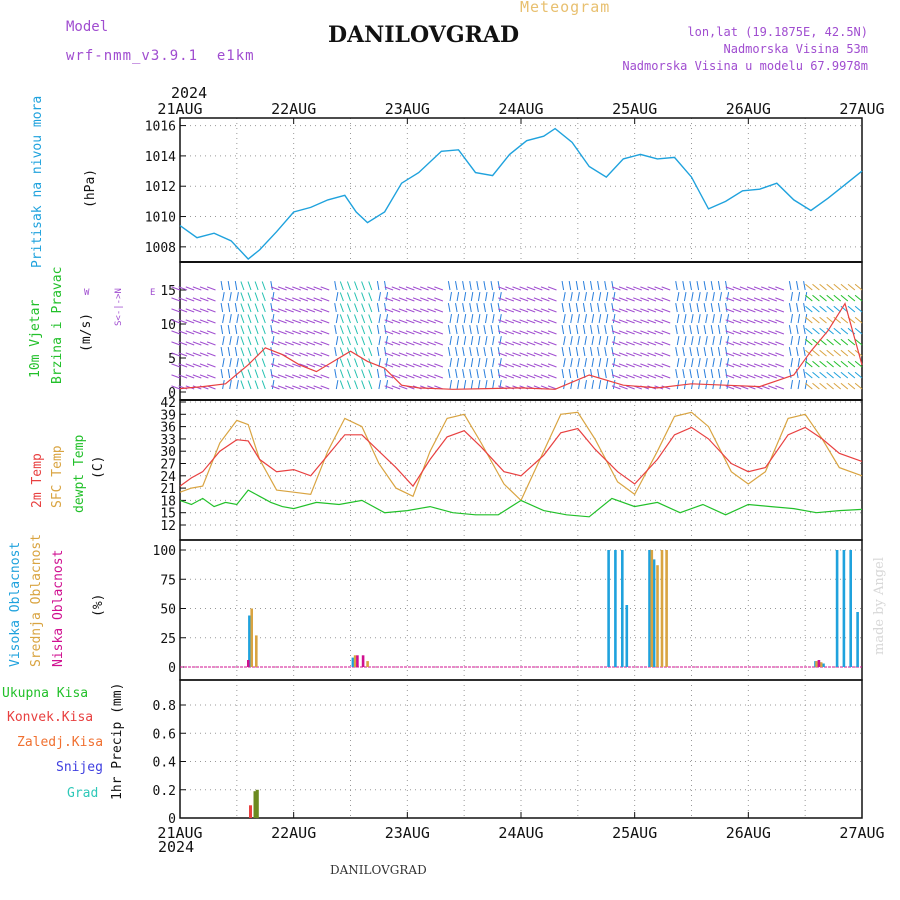 This screenshot has height=900, width=900. I want to click on wind-ytick-label: 5, so click(172, 359).